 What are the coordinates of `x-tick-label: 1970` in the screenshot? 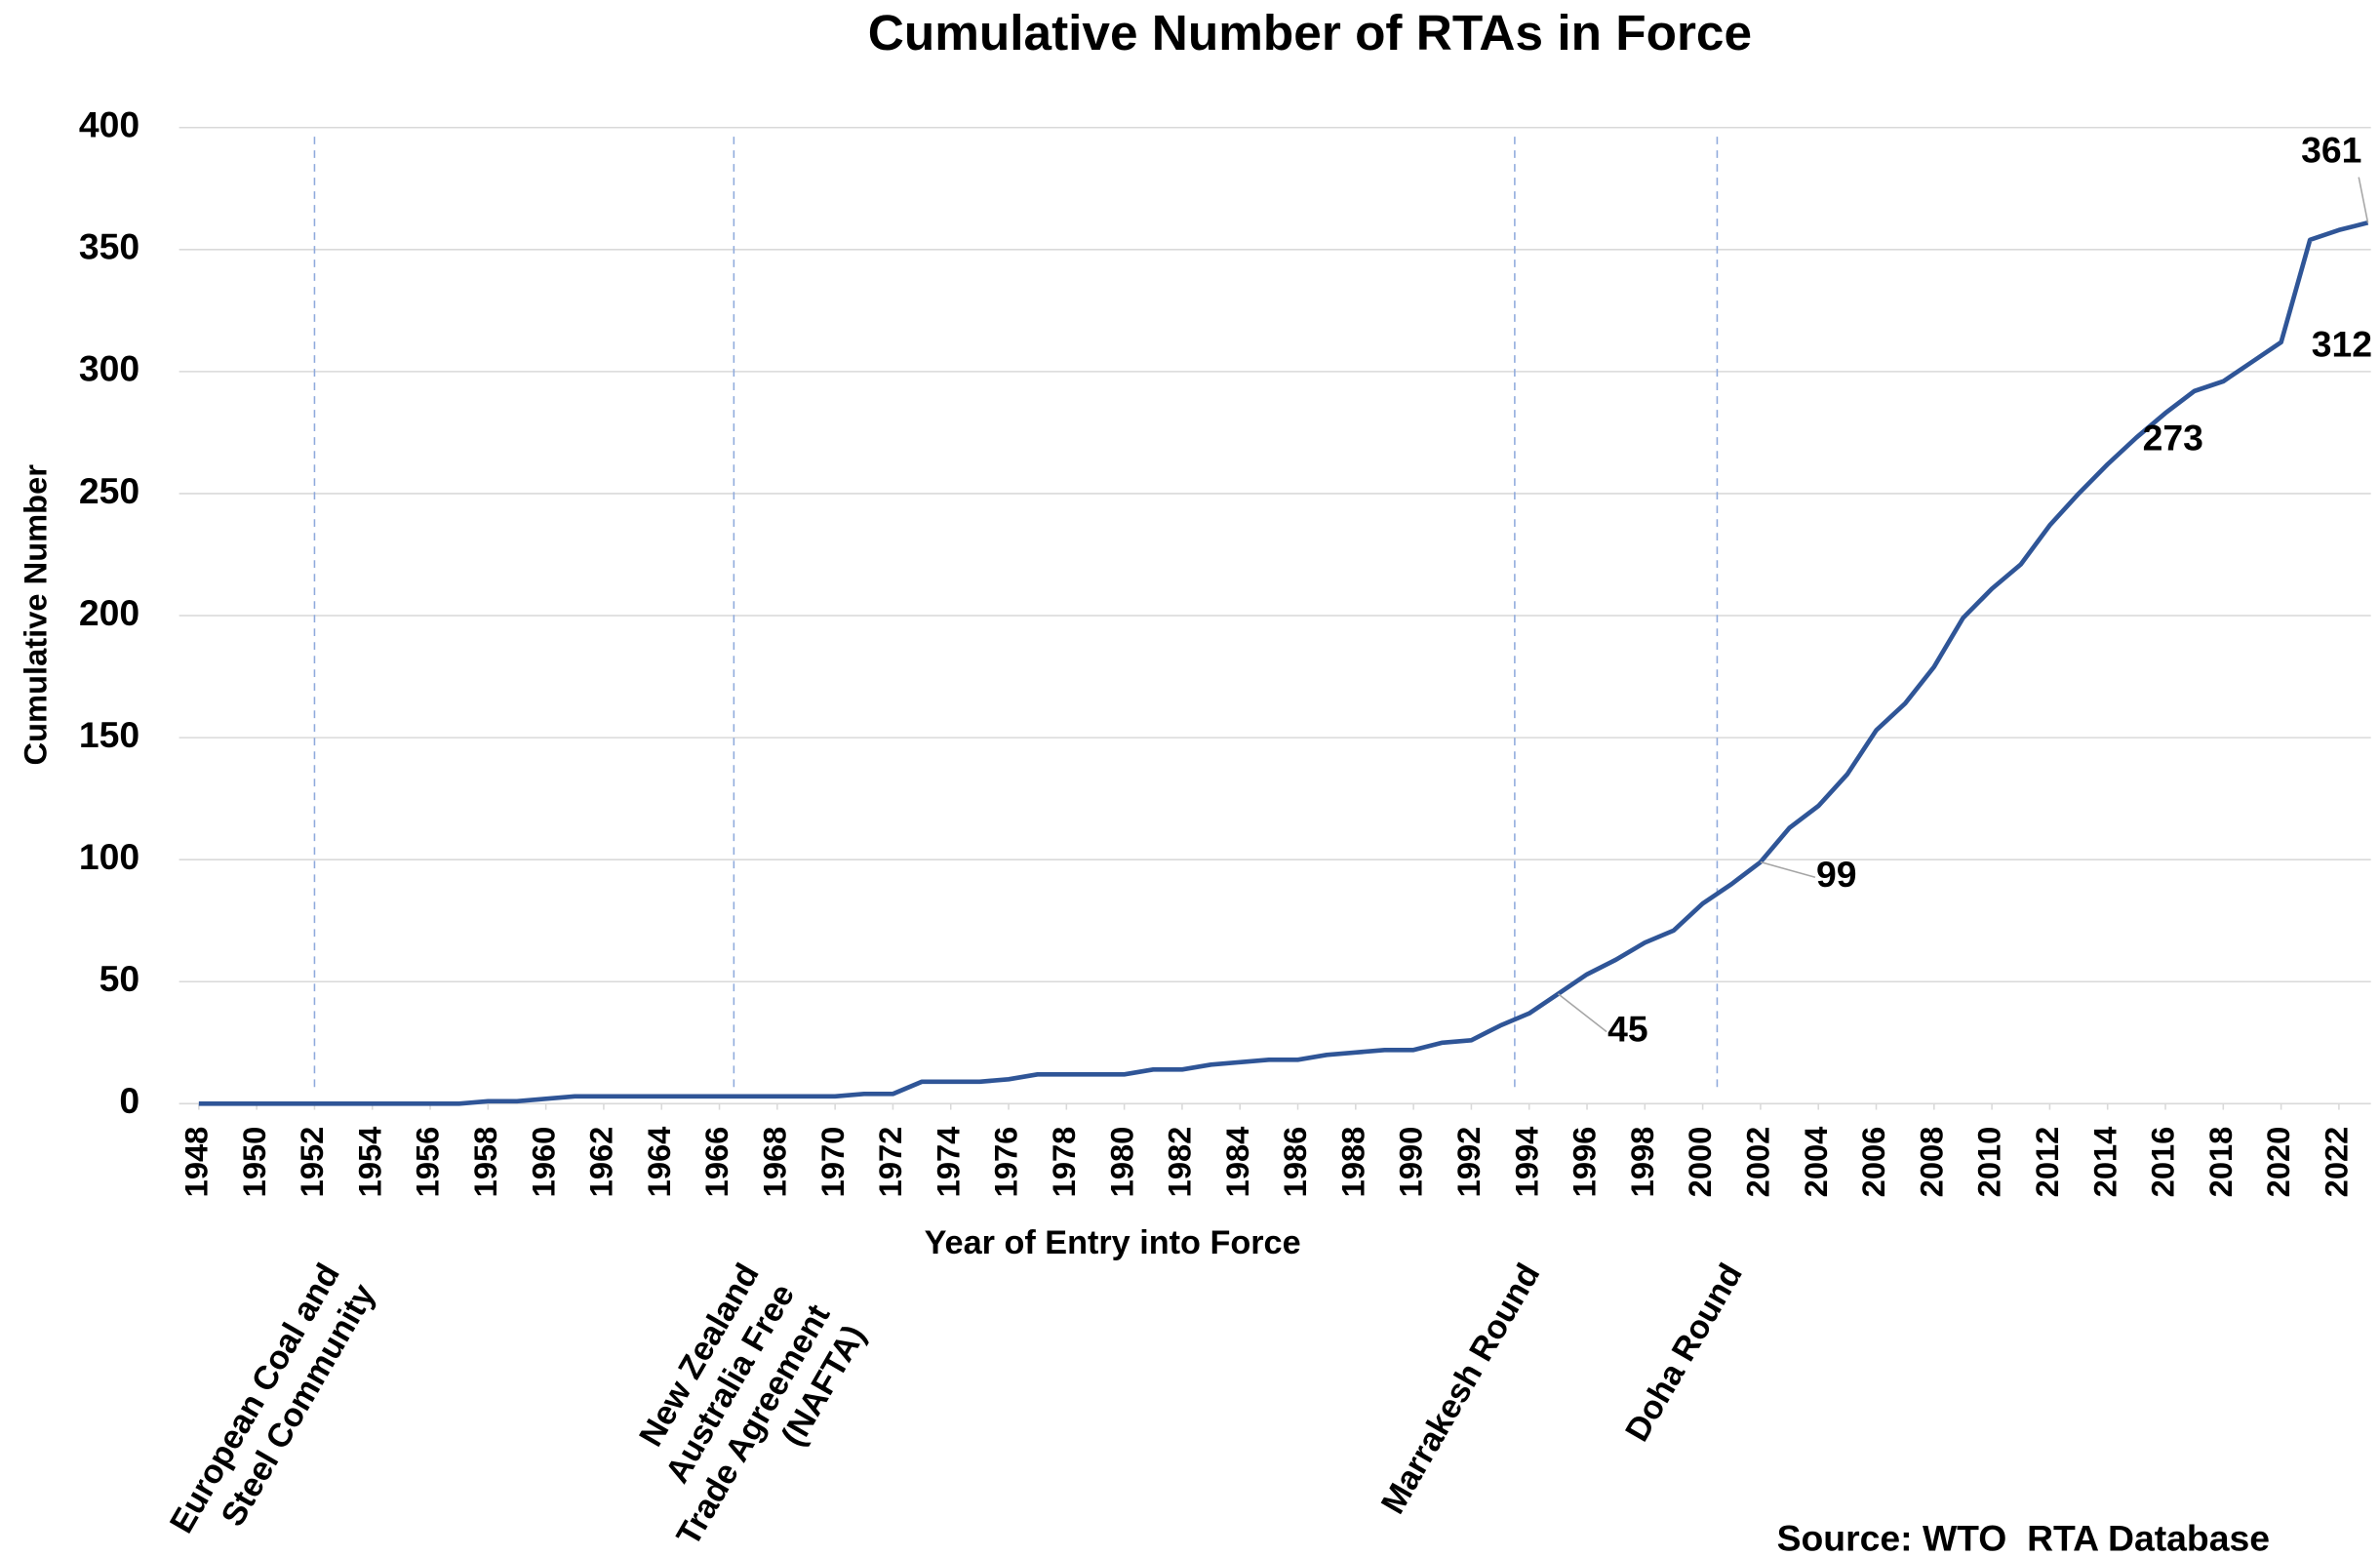 It's located at (832, 1162).